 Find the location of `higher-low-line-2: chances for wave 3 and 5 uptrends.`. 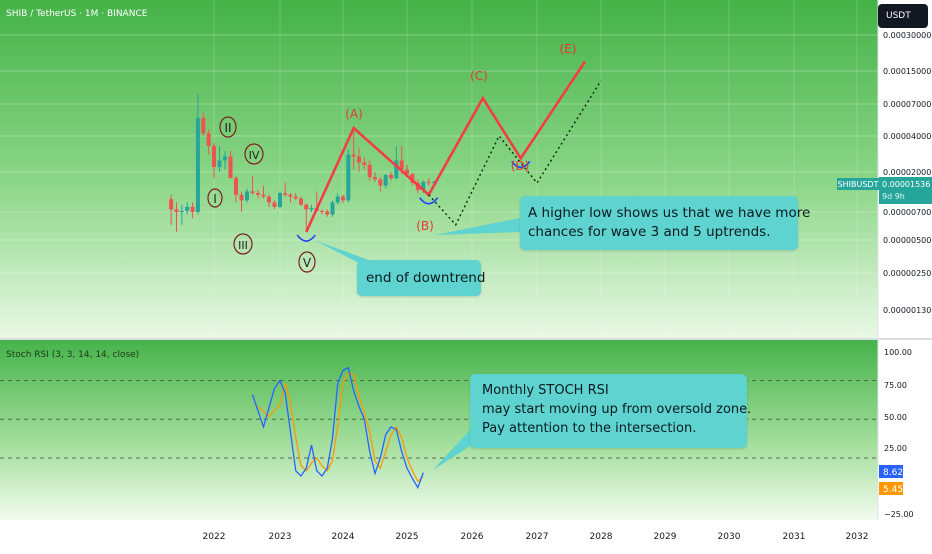

higher-low-line-2: chances for wave 3 and 5 uptrends. is located at coordinates (649, 232).